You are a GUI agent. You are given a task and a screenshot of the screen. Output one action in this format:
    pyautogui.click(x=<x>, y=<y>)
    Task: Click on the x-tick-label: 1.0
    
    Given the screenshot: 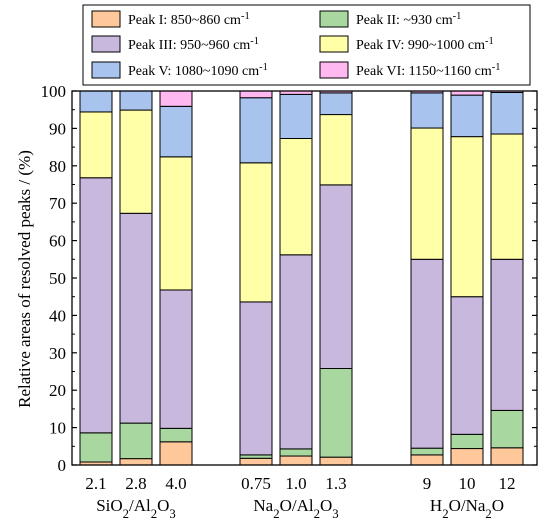 What is the action you would take?
    pyautogui.click(x=295, y=483)
    